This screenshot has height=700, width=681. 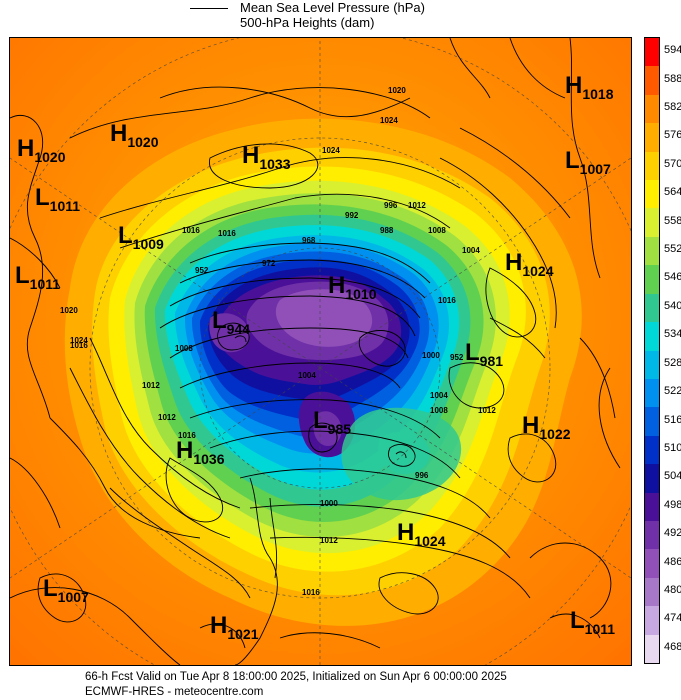 What do you see at coordinates (269, 263) in the screenshot?
I see `isobar-label: 972` at bounding box center [269, 263].